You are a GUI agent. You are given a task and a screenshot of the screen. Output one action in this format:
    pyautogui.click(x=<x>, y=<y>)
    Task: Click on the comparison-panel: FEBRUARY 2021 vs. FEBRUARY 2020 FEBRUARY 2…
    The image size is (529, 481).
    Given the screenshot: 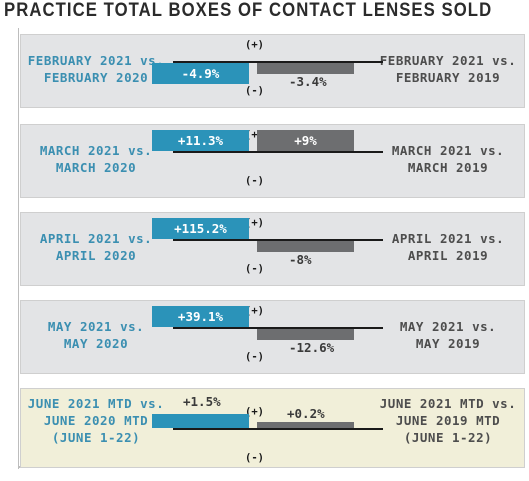 What is the action you would take?
    pyautogui.click(x=272, y=71)
    